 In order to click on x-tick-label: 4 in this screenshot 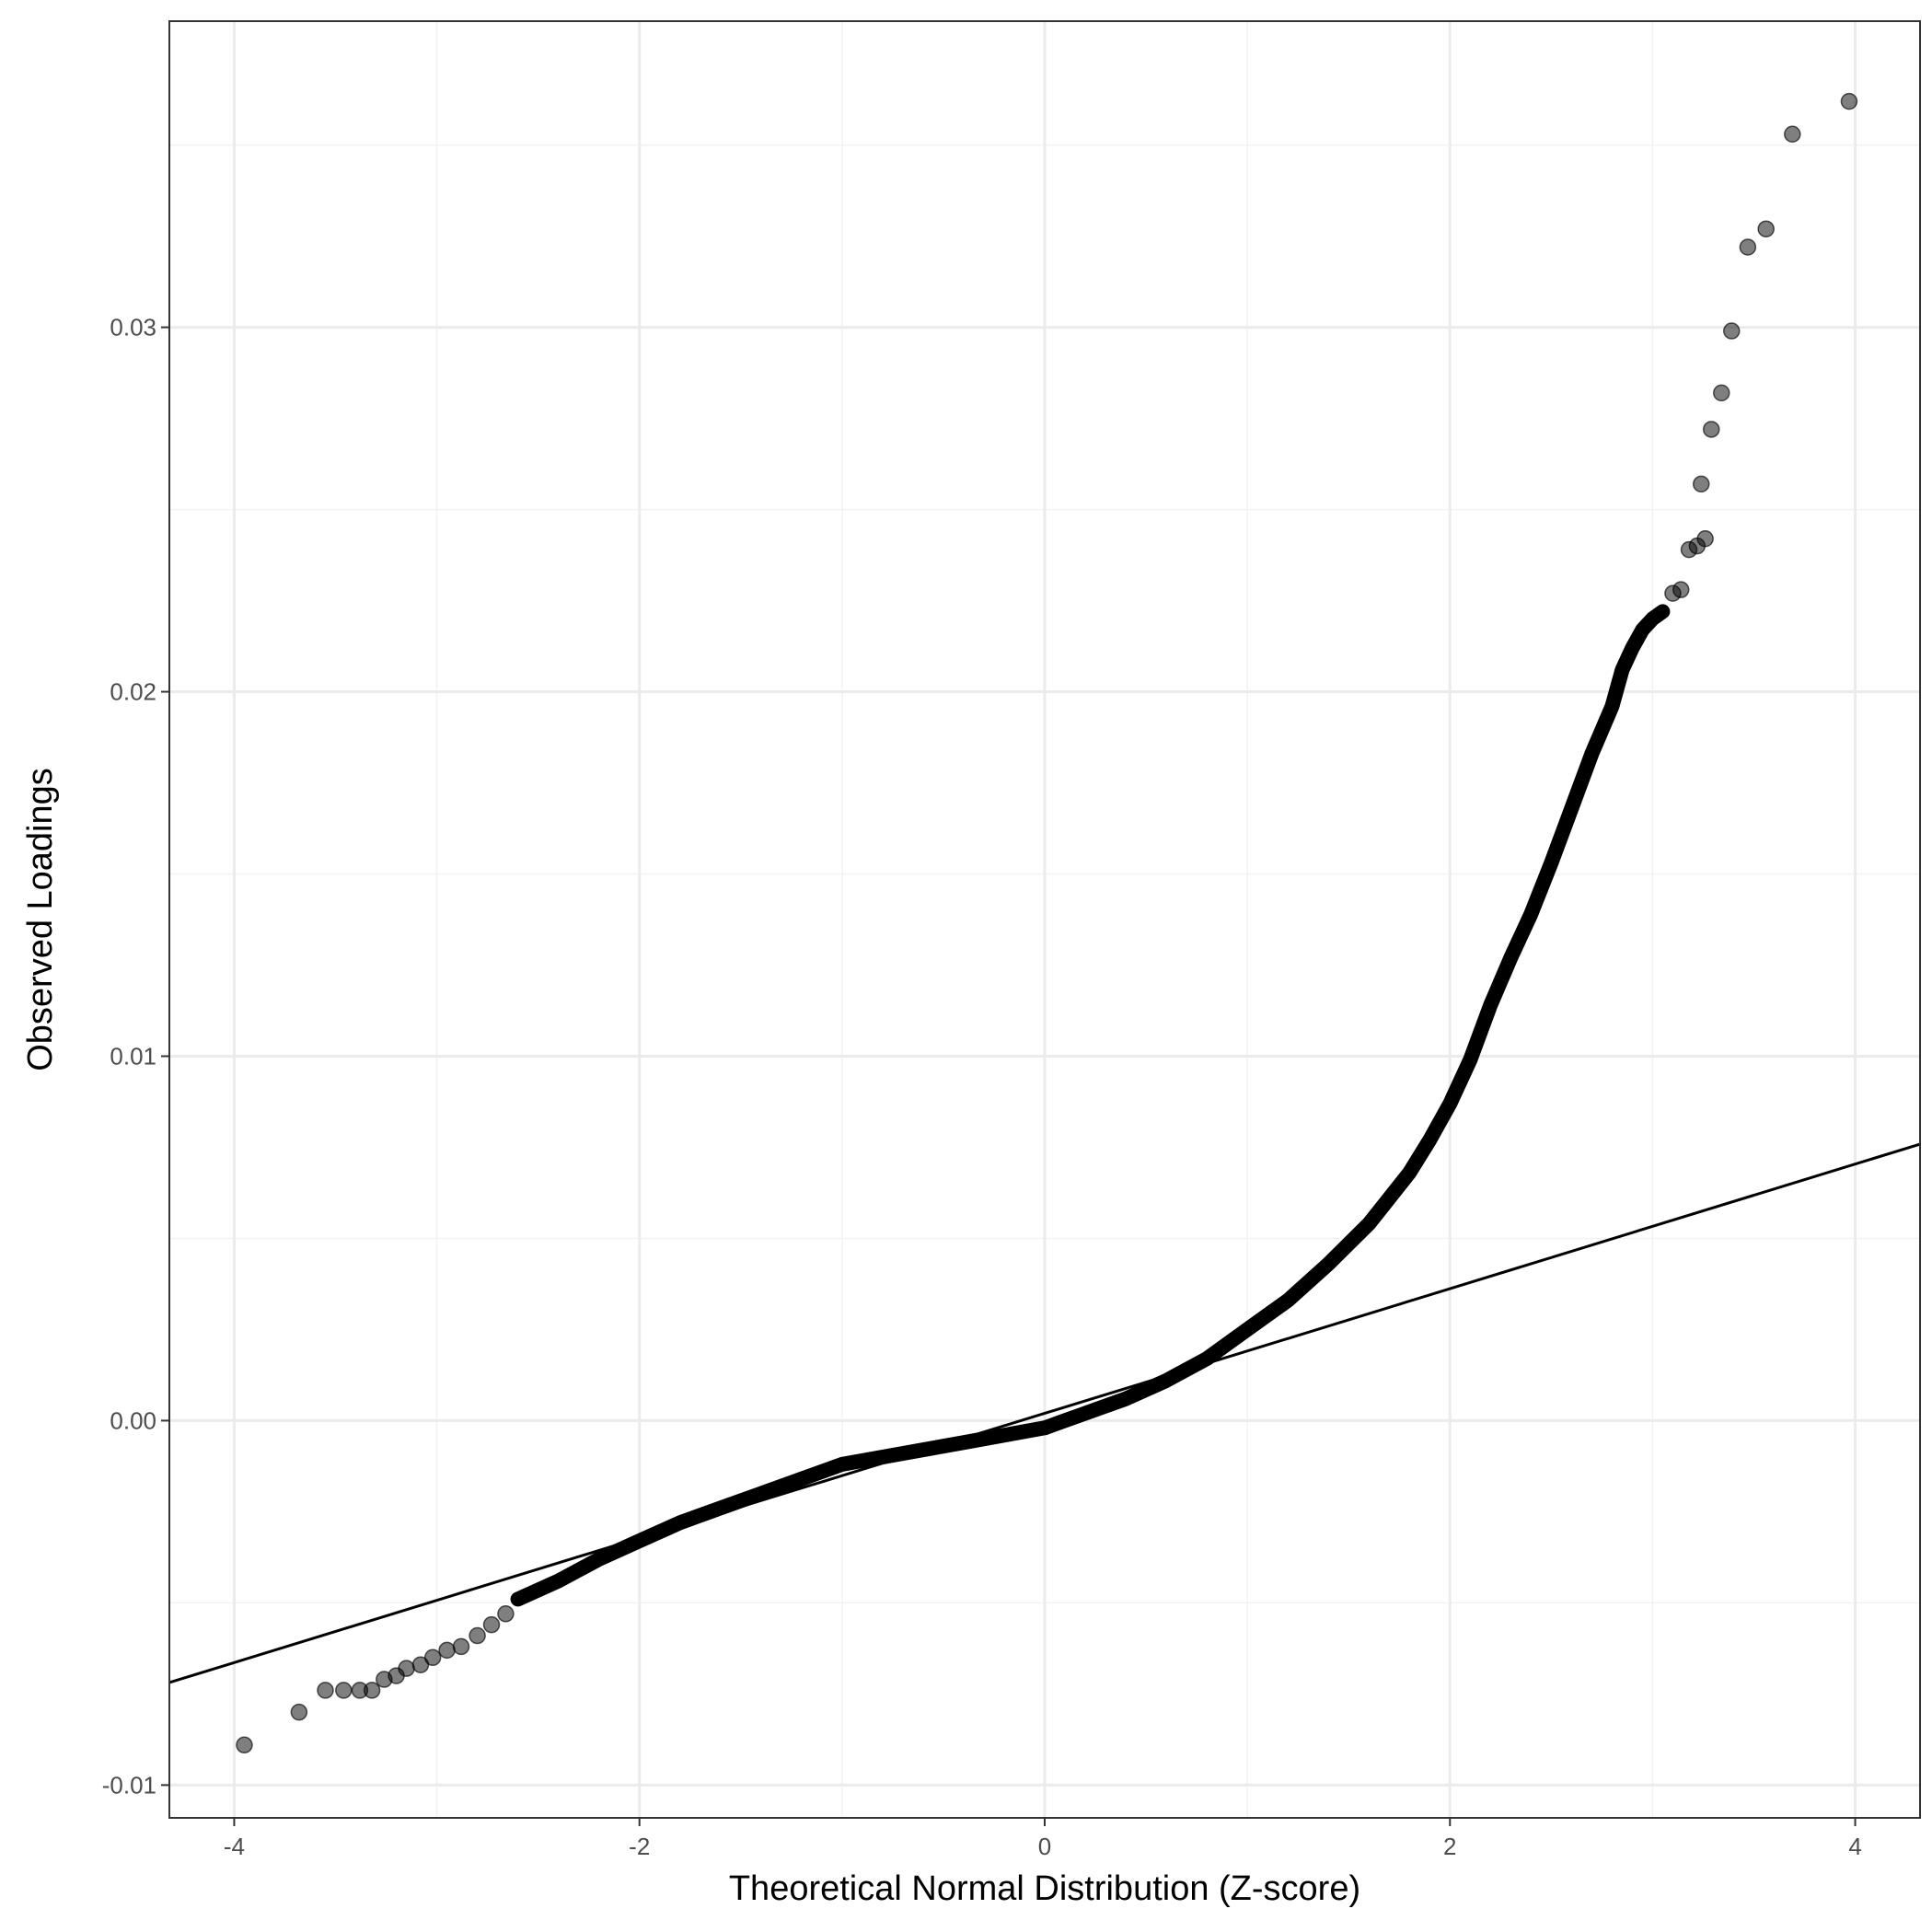, I will do `click(1855, 1847)`.